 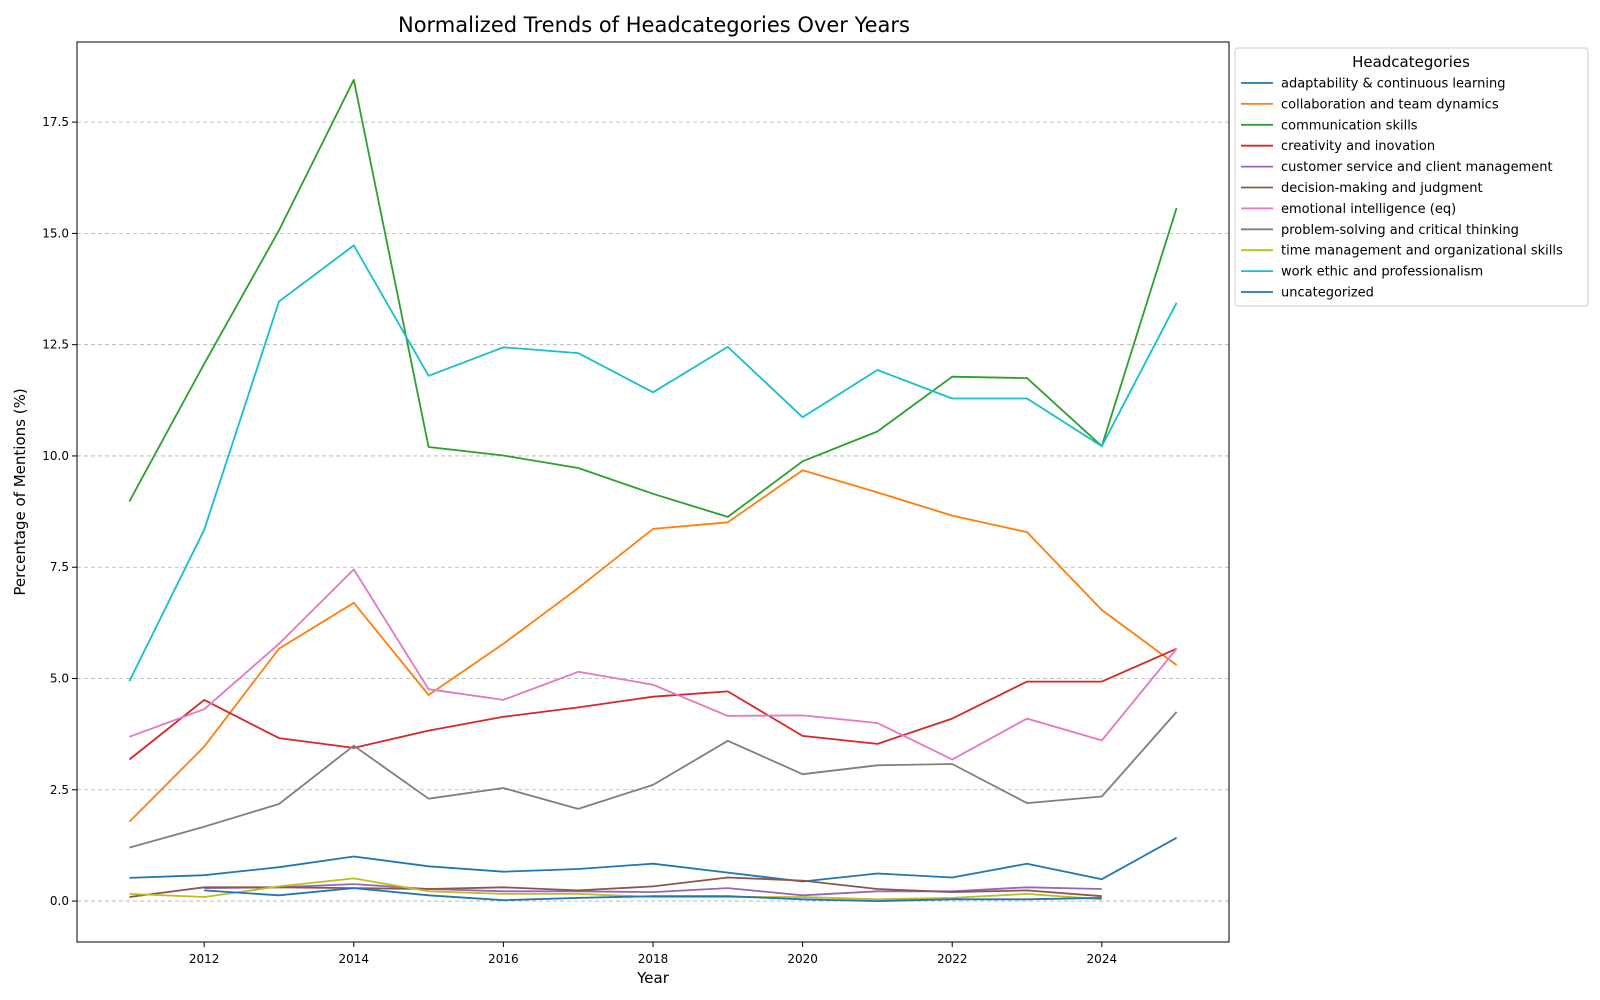 What do you see at coordinates (503, 959) in the screenshot?
I see `x-tick-label: 2016` at bounding box center [503, 959].